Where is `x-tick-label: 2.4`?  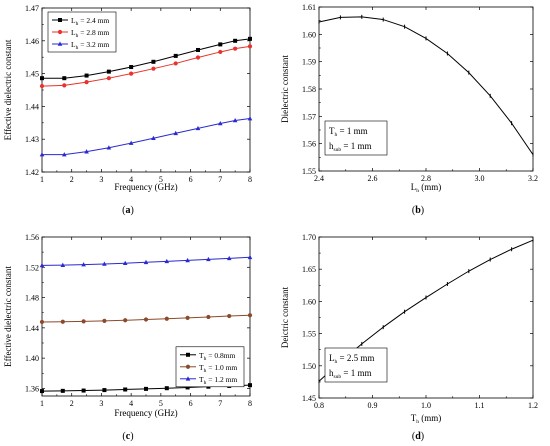 x-tick-label: 2.4 is located at coordinates (319, 178).